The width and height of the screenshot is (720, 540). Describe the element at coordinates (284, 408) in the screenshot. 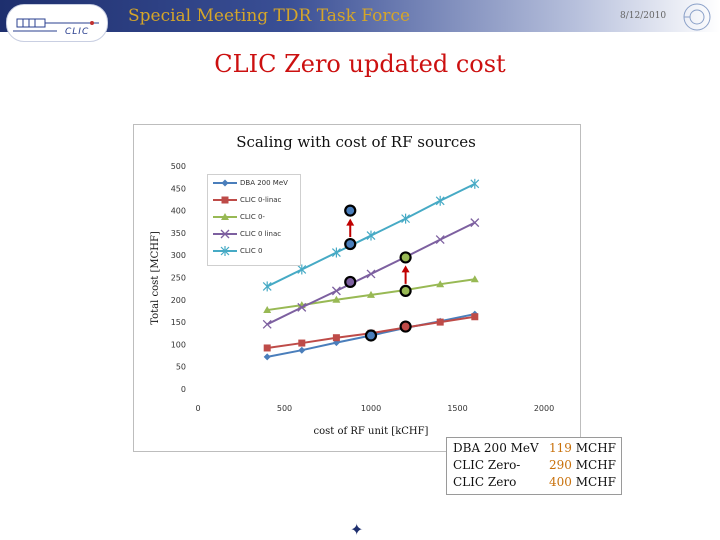

I see `x-tick-label: 500` at that location.